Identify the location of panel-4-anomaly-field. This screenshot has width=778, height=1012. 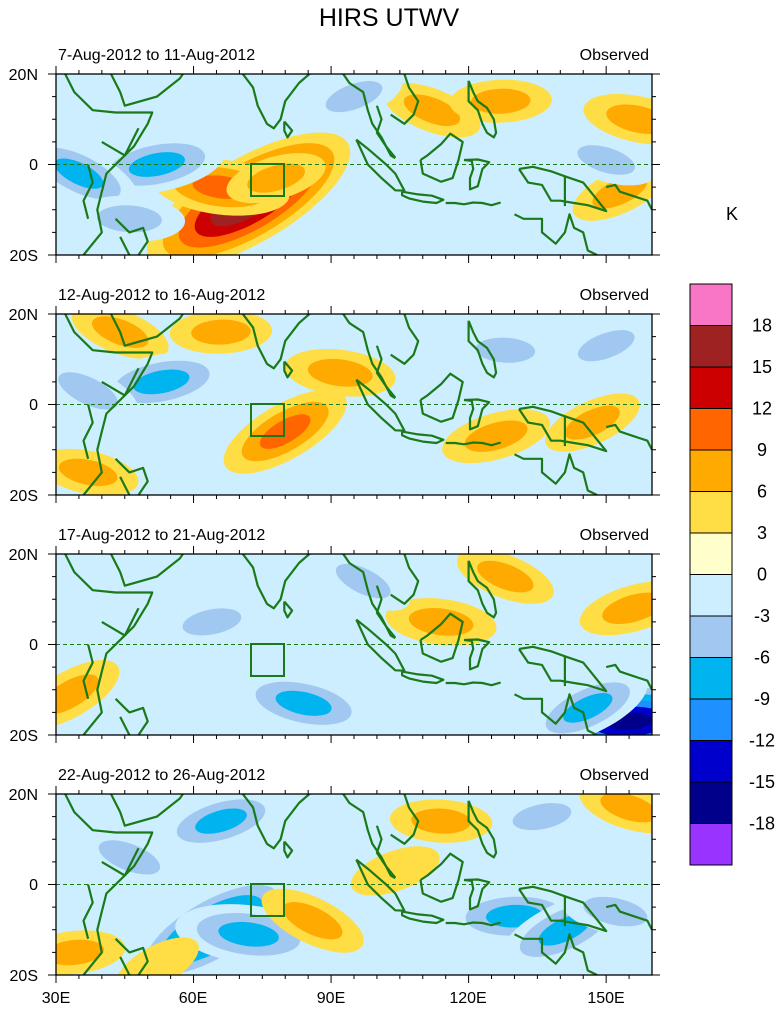
(354, 884).